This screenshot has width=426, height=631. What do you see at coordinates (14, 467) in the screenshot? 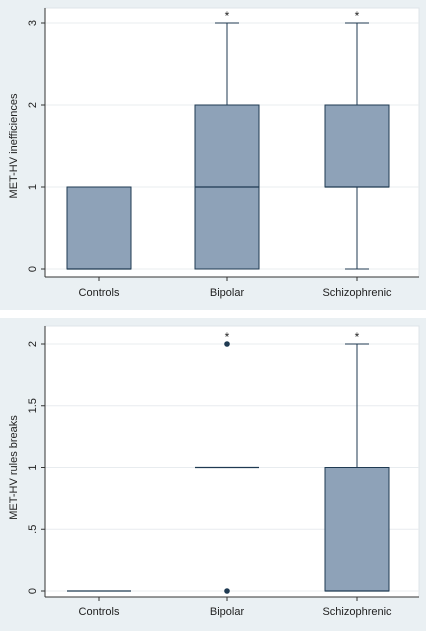
I see `y-axis-label: MET-HV rules breaks` at bounding box center [14, 467].